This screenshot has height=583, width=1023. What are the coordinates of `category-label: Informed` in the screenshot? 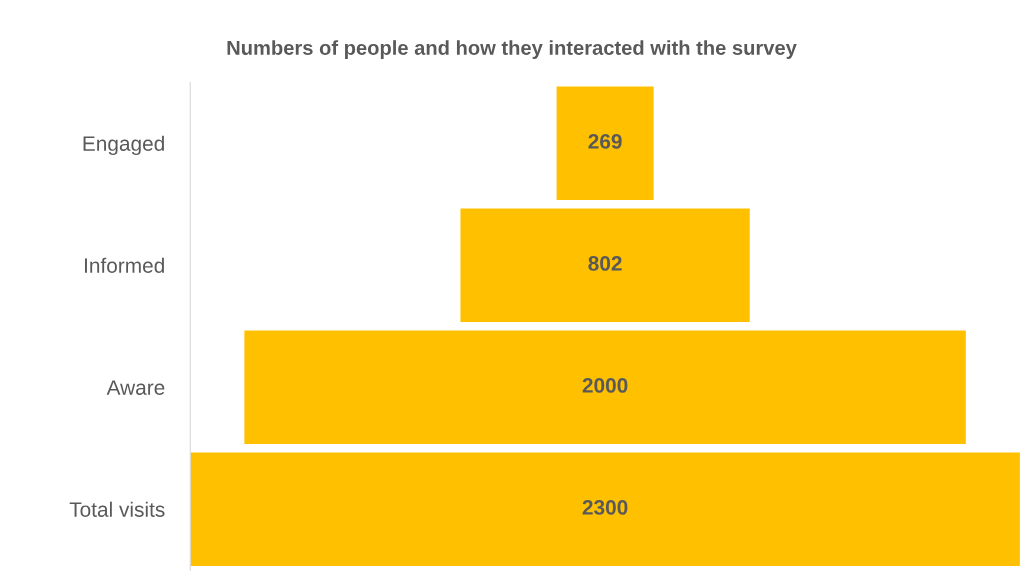 It's located at (124, 265).